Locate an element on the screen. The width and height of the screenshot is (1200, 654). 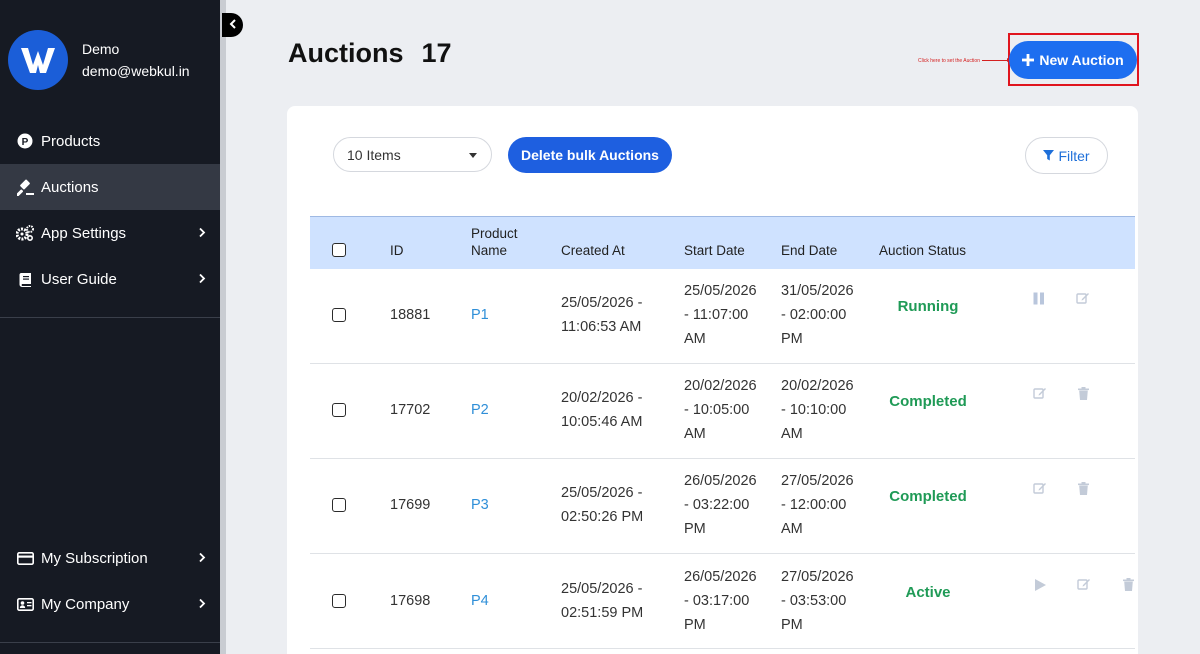
nav-item-my-company: My Company is located at coordinates (110, 604).